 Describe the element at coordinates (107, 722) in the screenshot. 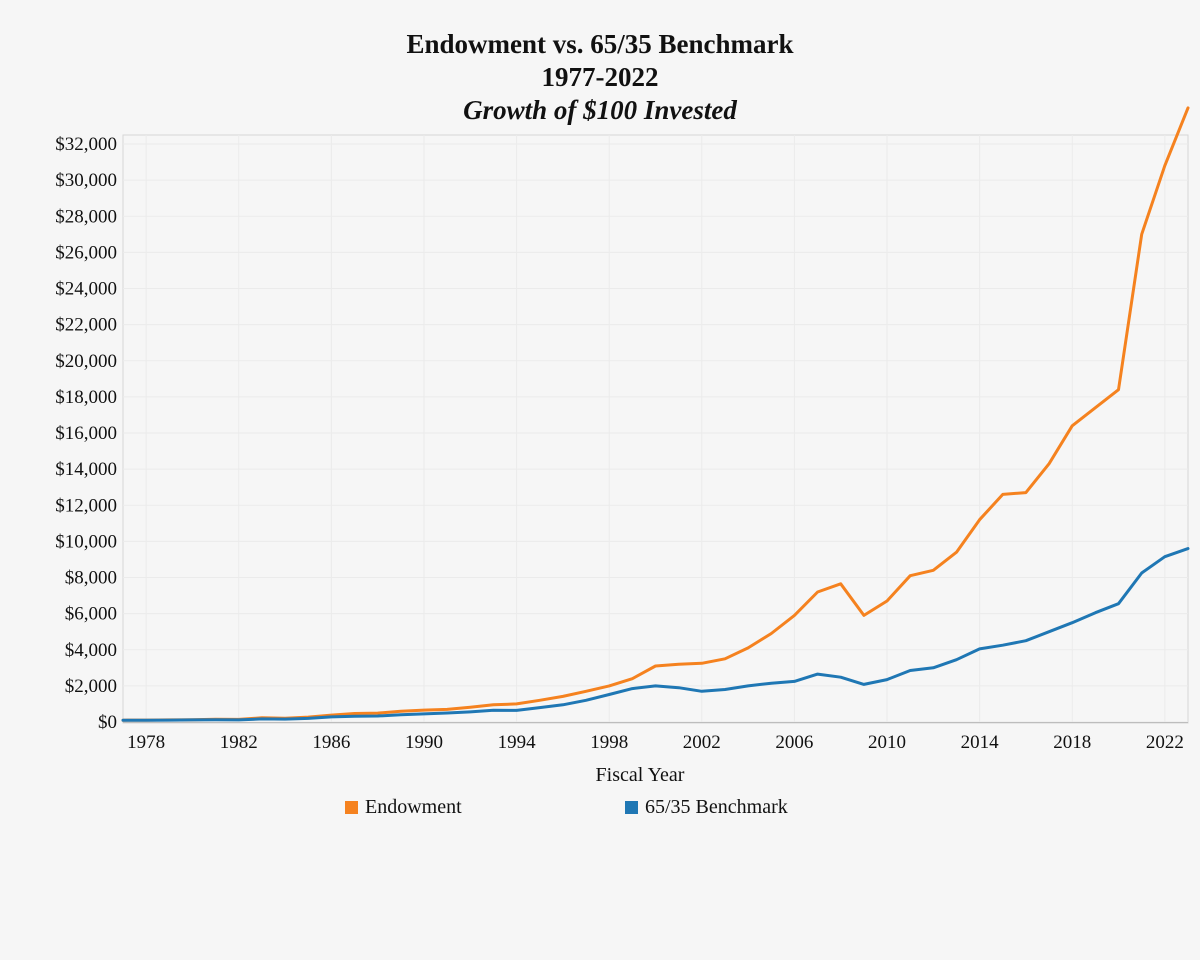

I see `y-tick-label: $0` at that location.